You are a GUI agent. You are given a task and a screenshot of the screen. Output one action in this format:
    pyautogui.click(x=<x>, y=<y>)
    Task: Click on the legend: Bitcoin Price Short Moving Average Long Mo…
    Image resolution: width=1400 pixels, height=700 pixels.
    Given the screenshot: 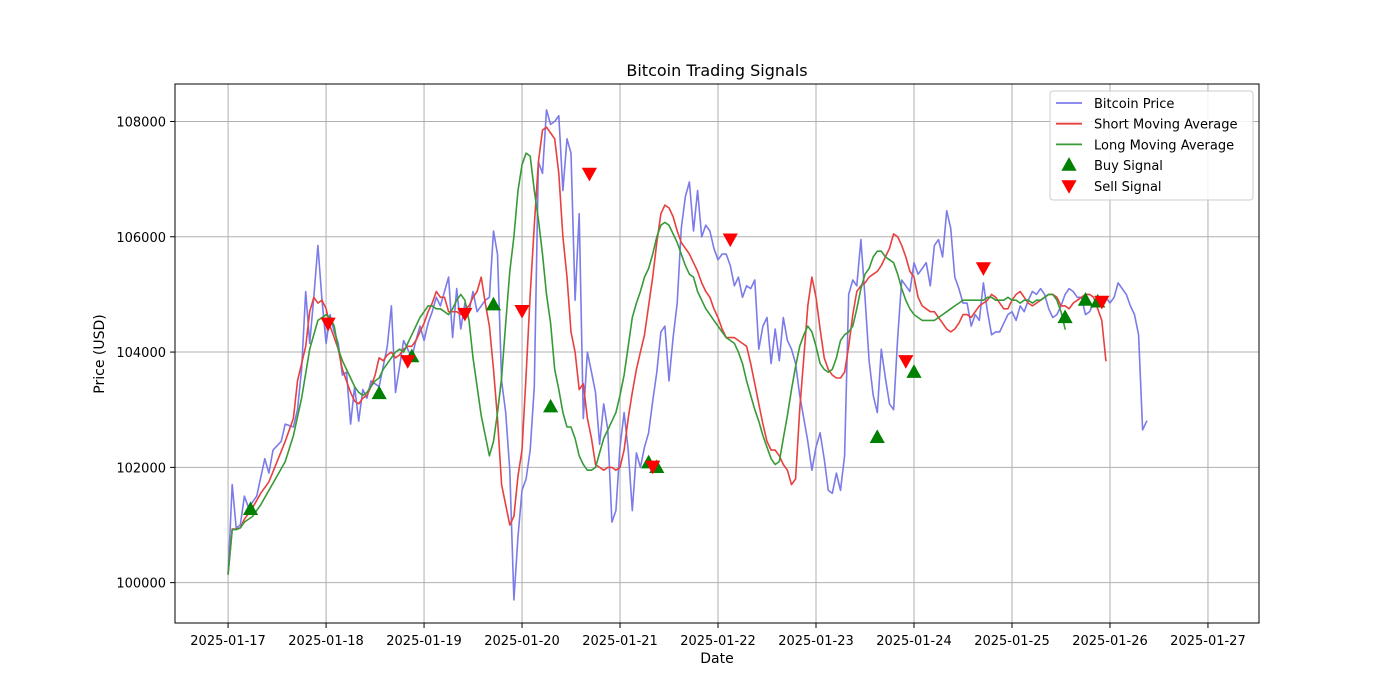 What is the action you would take?
    pyautogui.click(x=1151, y=145)
    